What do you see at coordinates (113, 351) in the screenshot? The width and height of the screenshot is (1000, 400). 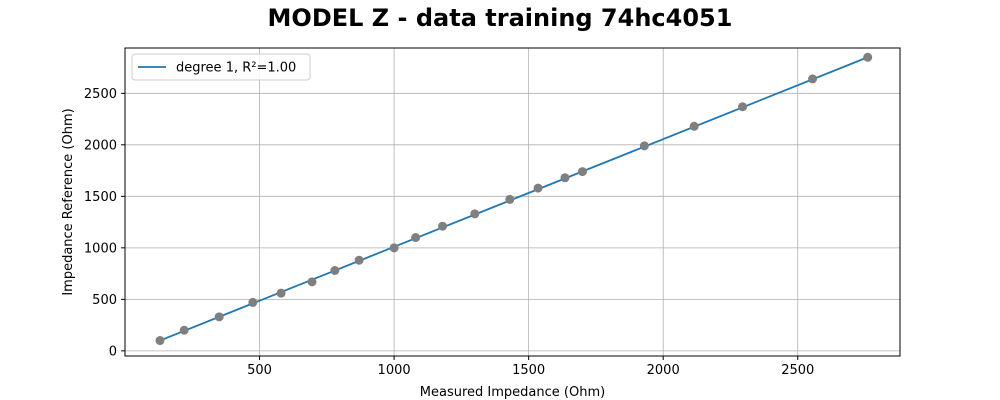 I see `y-tick-label: 0` at bounding box center [113, 351].